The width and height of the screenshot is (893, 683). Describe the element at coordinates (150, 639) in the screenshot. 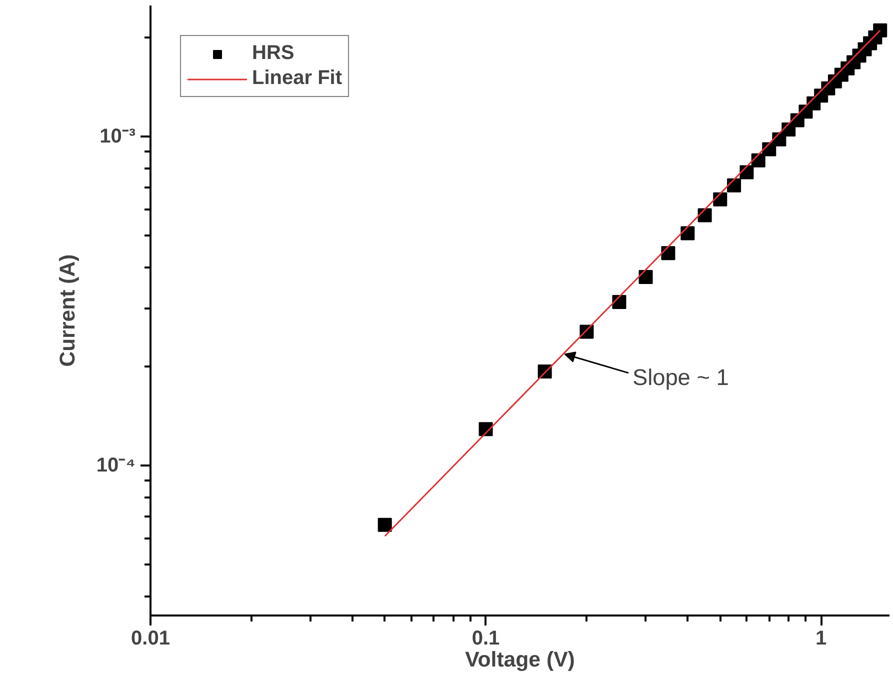

I see `x-tick-label: 0.01` at that location.